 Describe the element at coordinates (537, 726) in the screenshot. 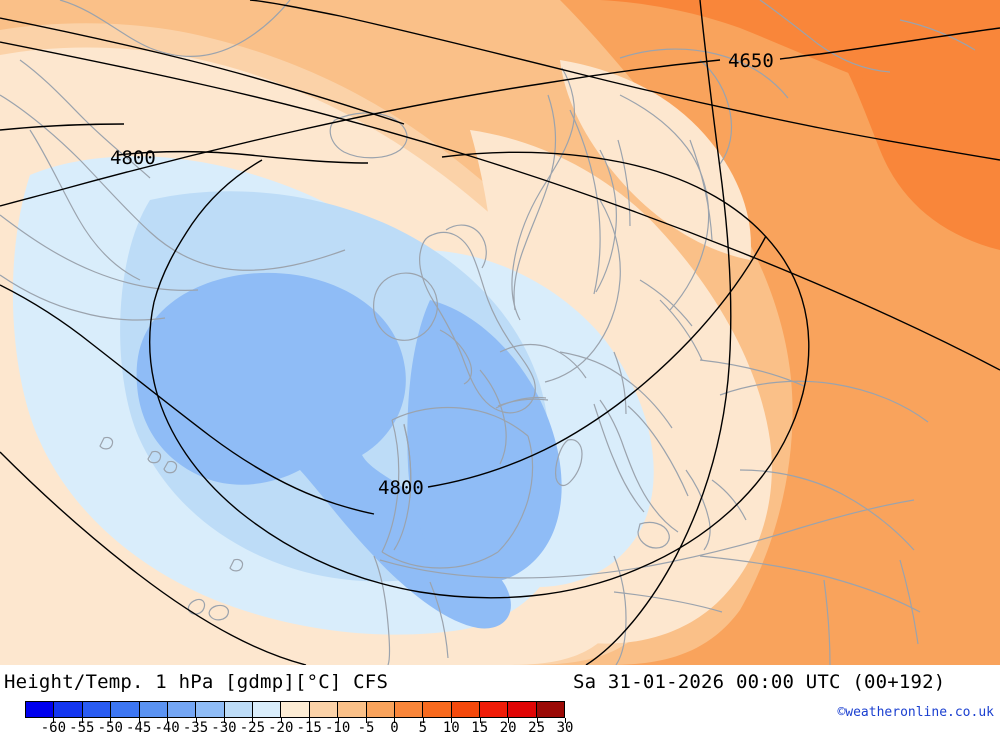

I see `colorbar-tick-label-17: 25` at that location.